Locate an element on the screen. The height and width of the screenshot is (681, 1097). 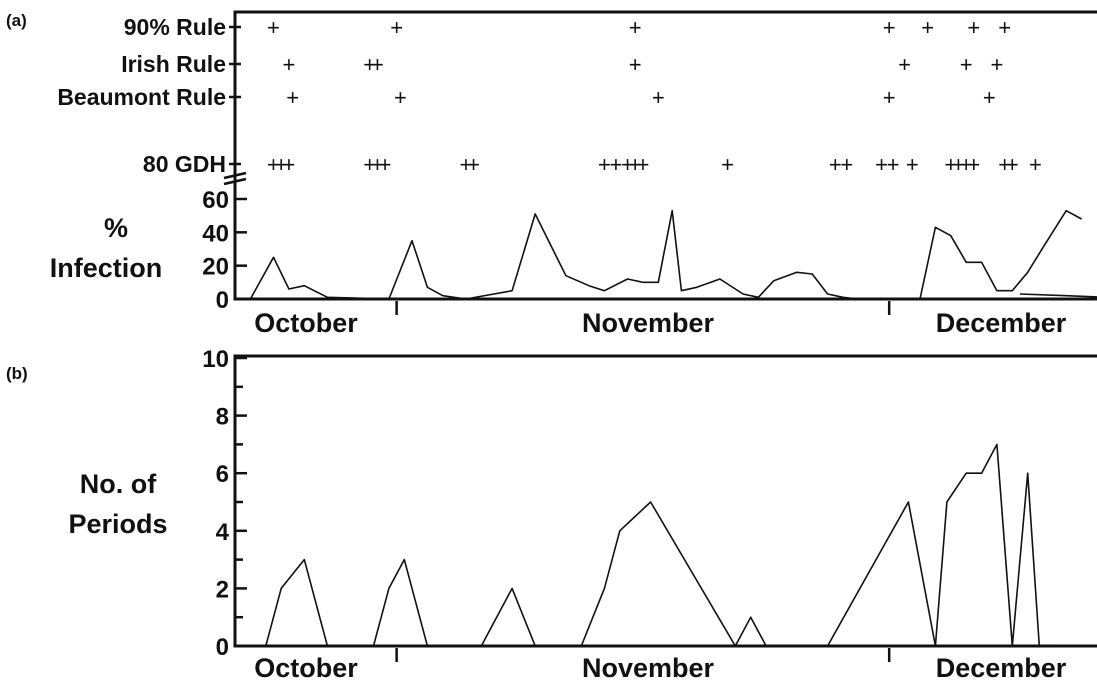
panel-a-series is located at coordinates (673, 254).